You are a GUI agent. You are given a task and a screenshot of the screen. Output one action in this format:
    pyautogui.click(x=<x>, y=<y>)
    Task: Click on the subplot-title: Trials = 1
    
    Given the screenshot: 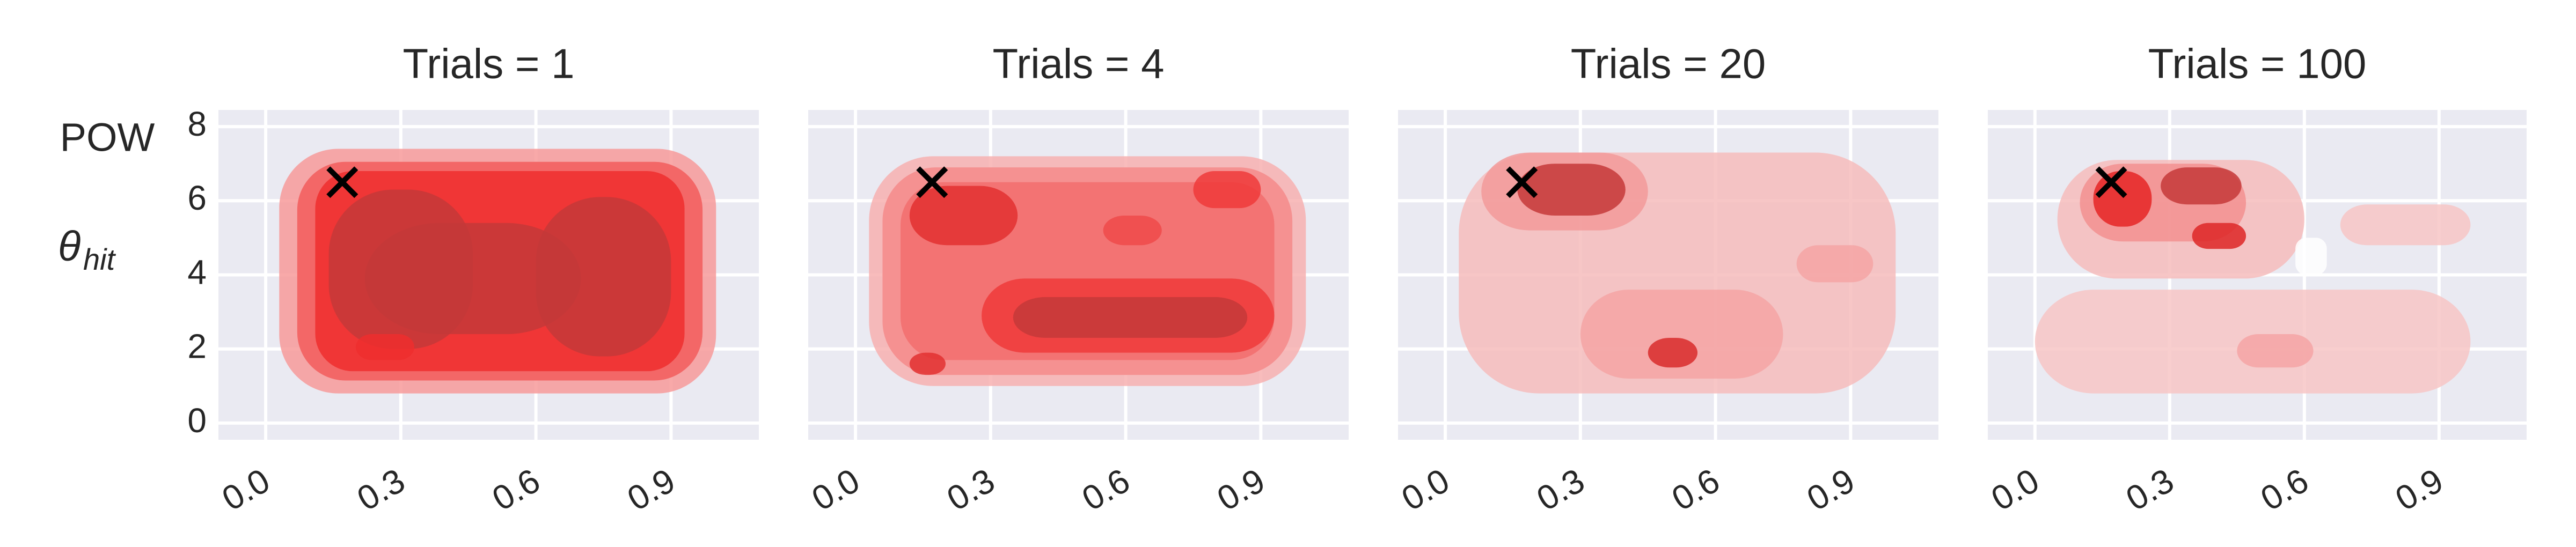 What is the action you would take?
    pyautogui.click(x=488, y=63)
    